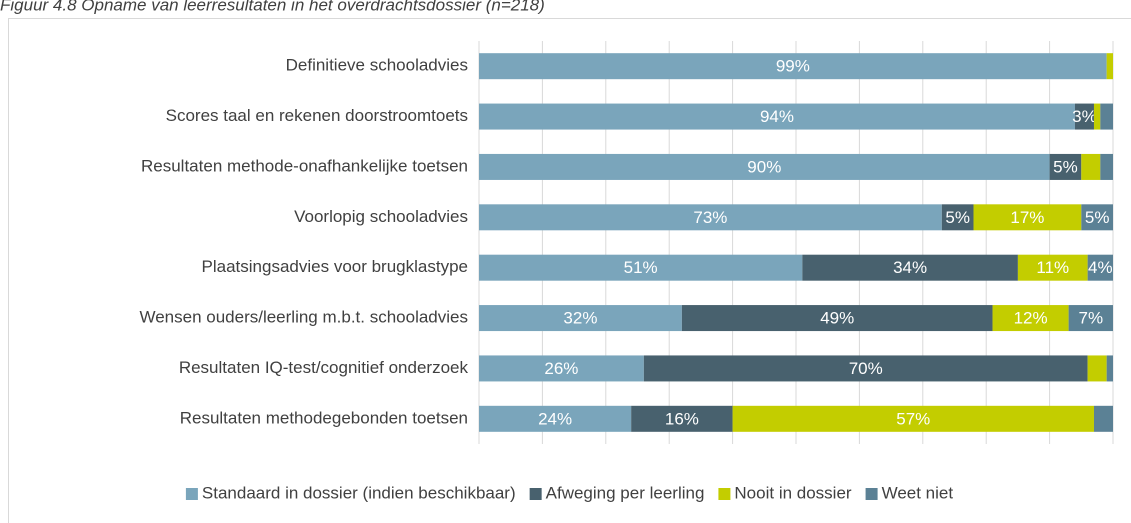 The height and width of the screenshot is (523, 1131). Describe the element at coordinates (625, 492) in the screenshot. I see `legend-label: Afweging per leerling` at that location.